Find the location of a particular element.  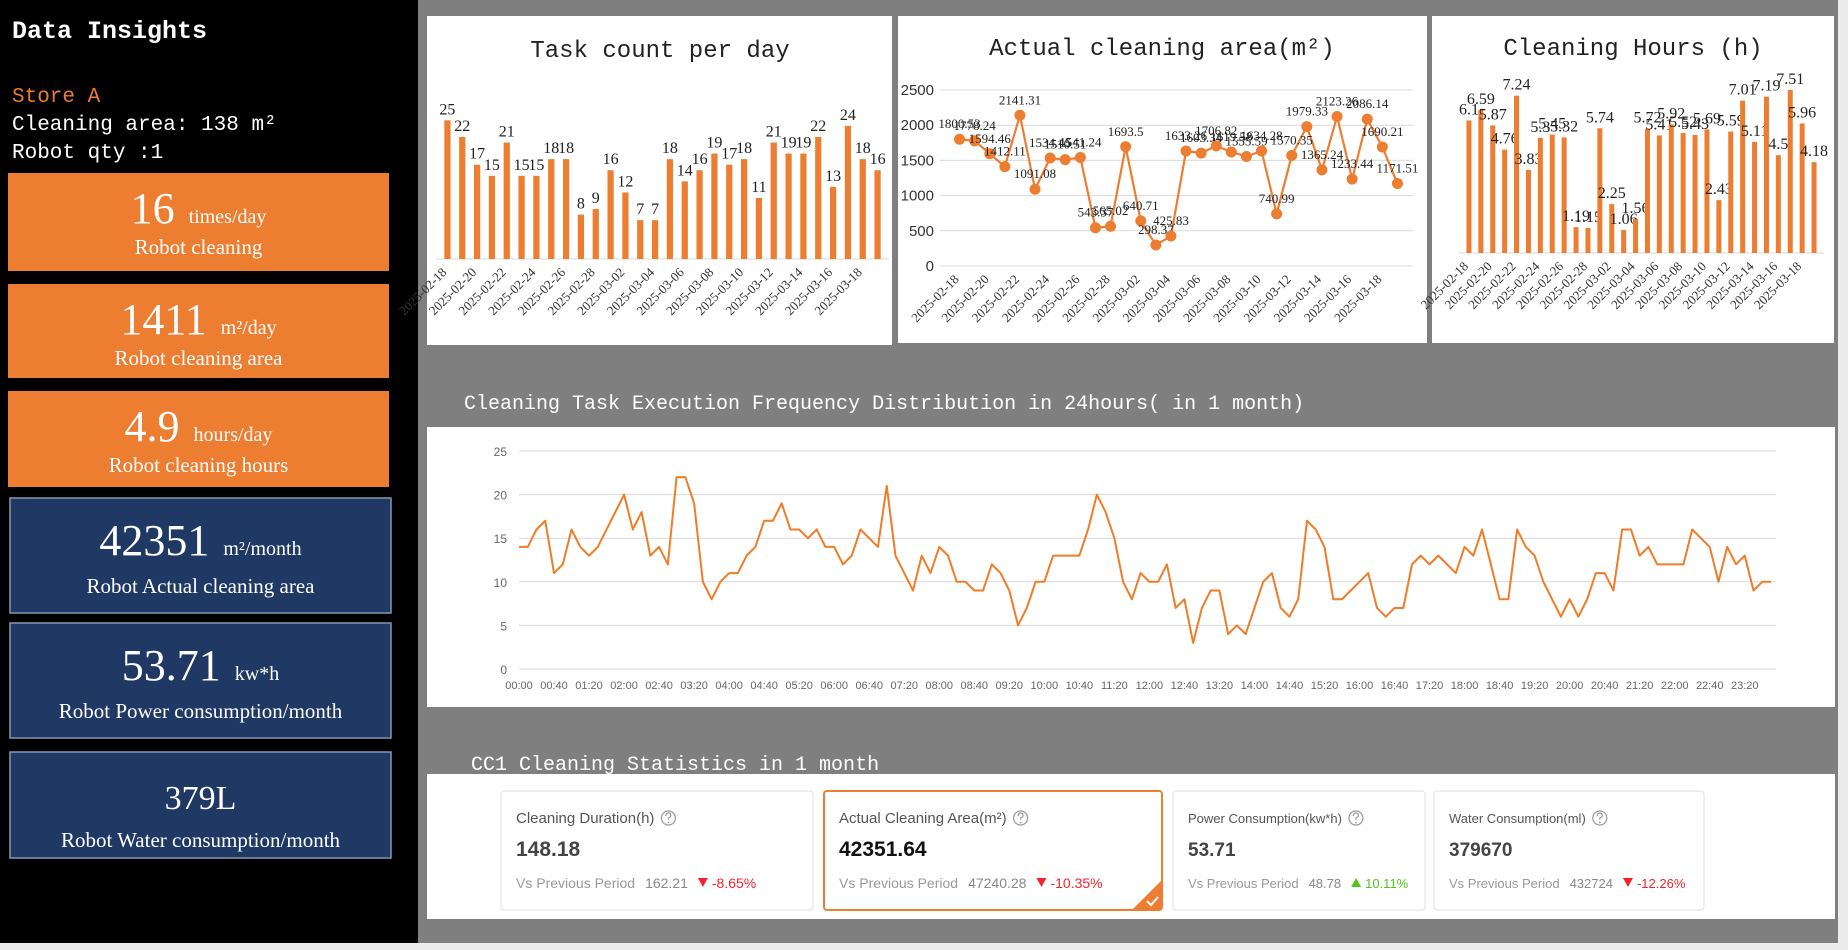

metric-value-line: 42351 m²/month is located at coordinates (200, 540).